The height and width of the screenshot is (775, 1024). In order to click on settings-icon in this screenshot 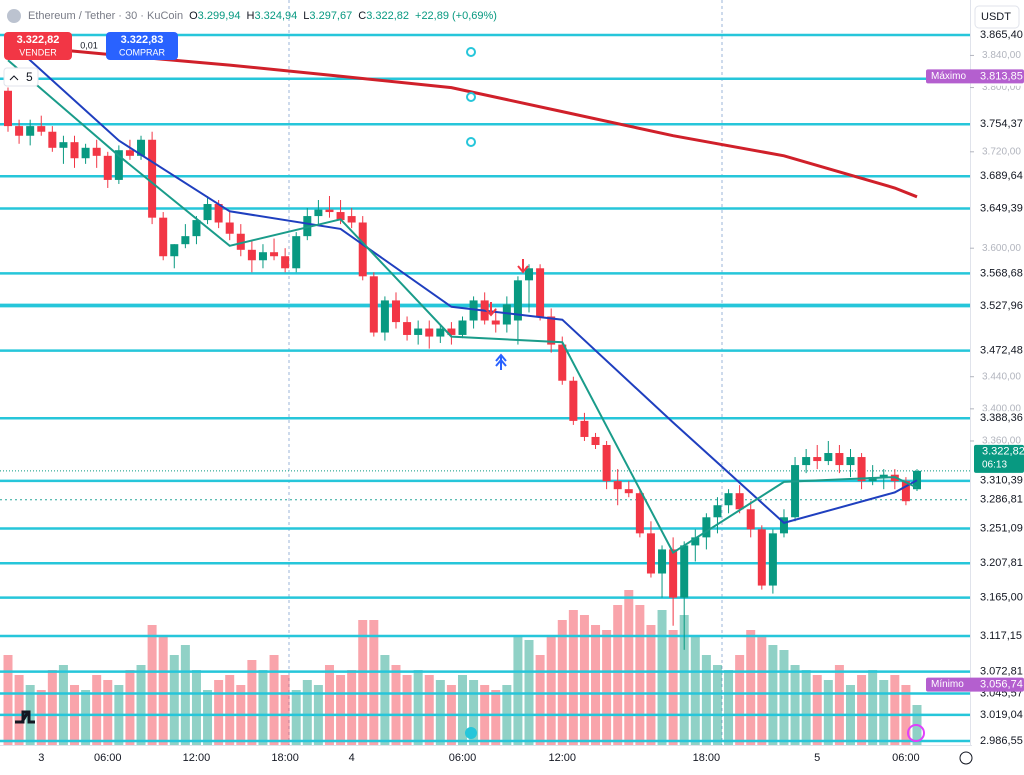, I will do `click(966, 758)`.